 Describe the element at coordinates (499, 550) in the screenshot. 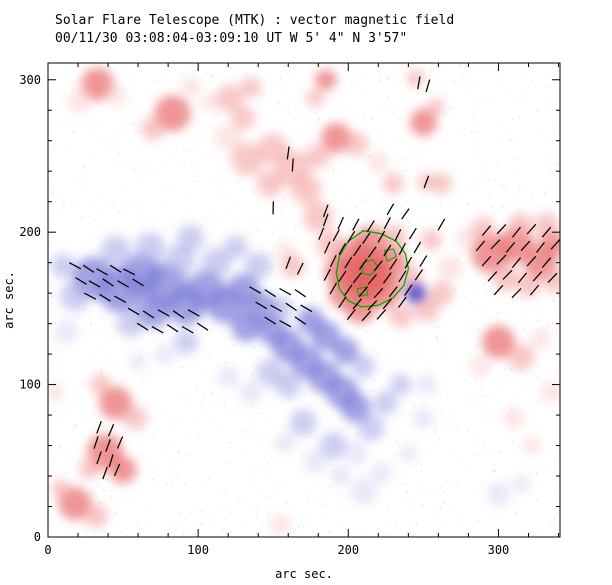

I see `x-tick-label: 300` at that location.